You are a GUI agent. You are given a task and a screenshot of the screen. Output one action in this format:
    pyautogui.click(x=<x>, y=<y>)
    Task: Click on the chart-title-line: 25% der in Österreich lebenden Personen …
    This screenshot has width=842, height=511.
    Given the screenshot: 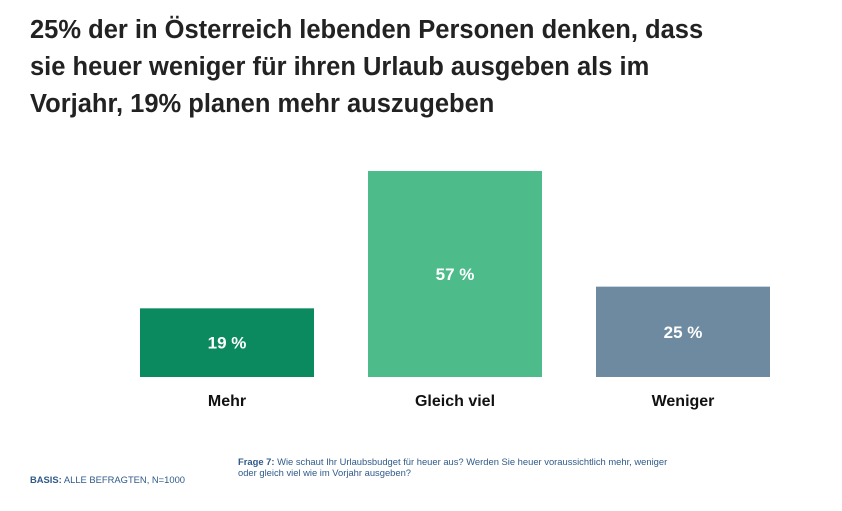 What is the action you would take?
    pyautogui.click(x=367, y=30)
    